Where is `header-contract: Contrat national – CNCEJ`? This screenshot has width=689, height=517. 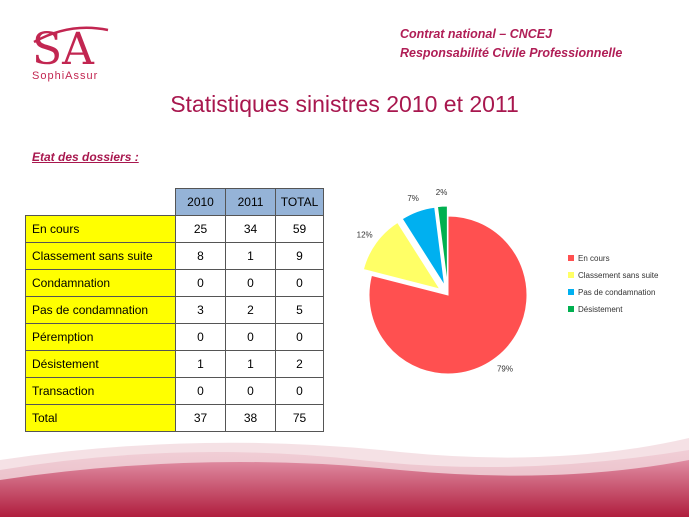
header-contract: Contrat national – CNCEJ is located at coordinates (476, 34).